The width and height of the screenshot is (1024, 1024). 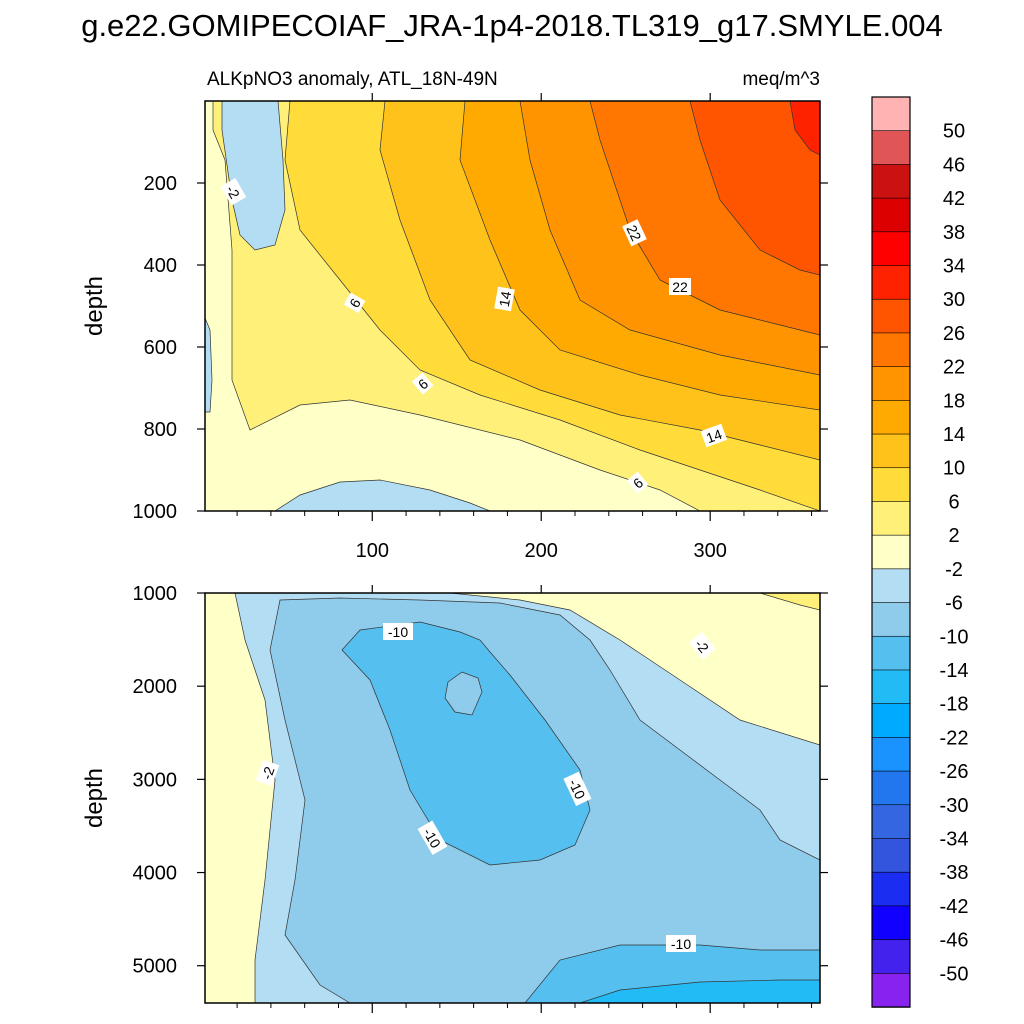 What do you see at coordinates (954, 570) in the screenshot?
I see `colorbar-level-label: -2` at bounding box center [954, 570].